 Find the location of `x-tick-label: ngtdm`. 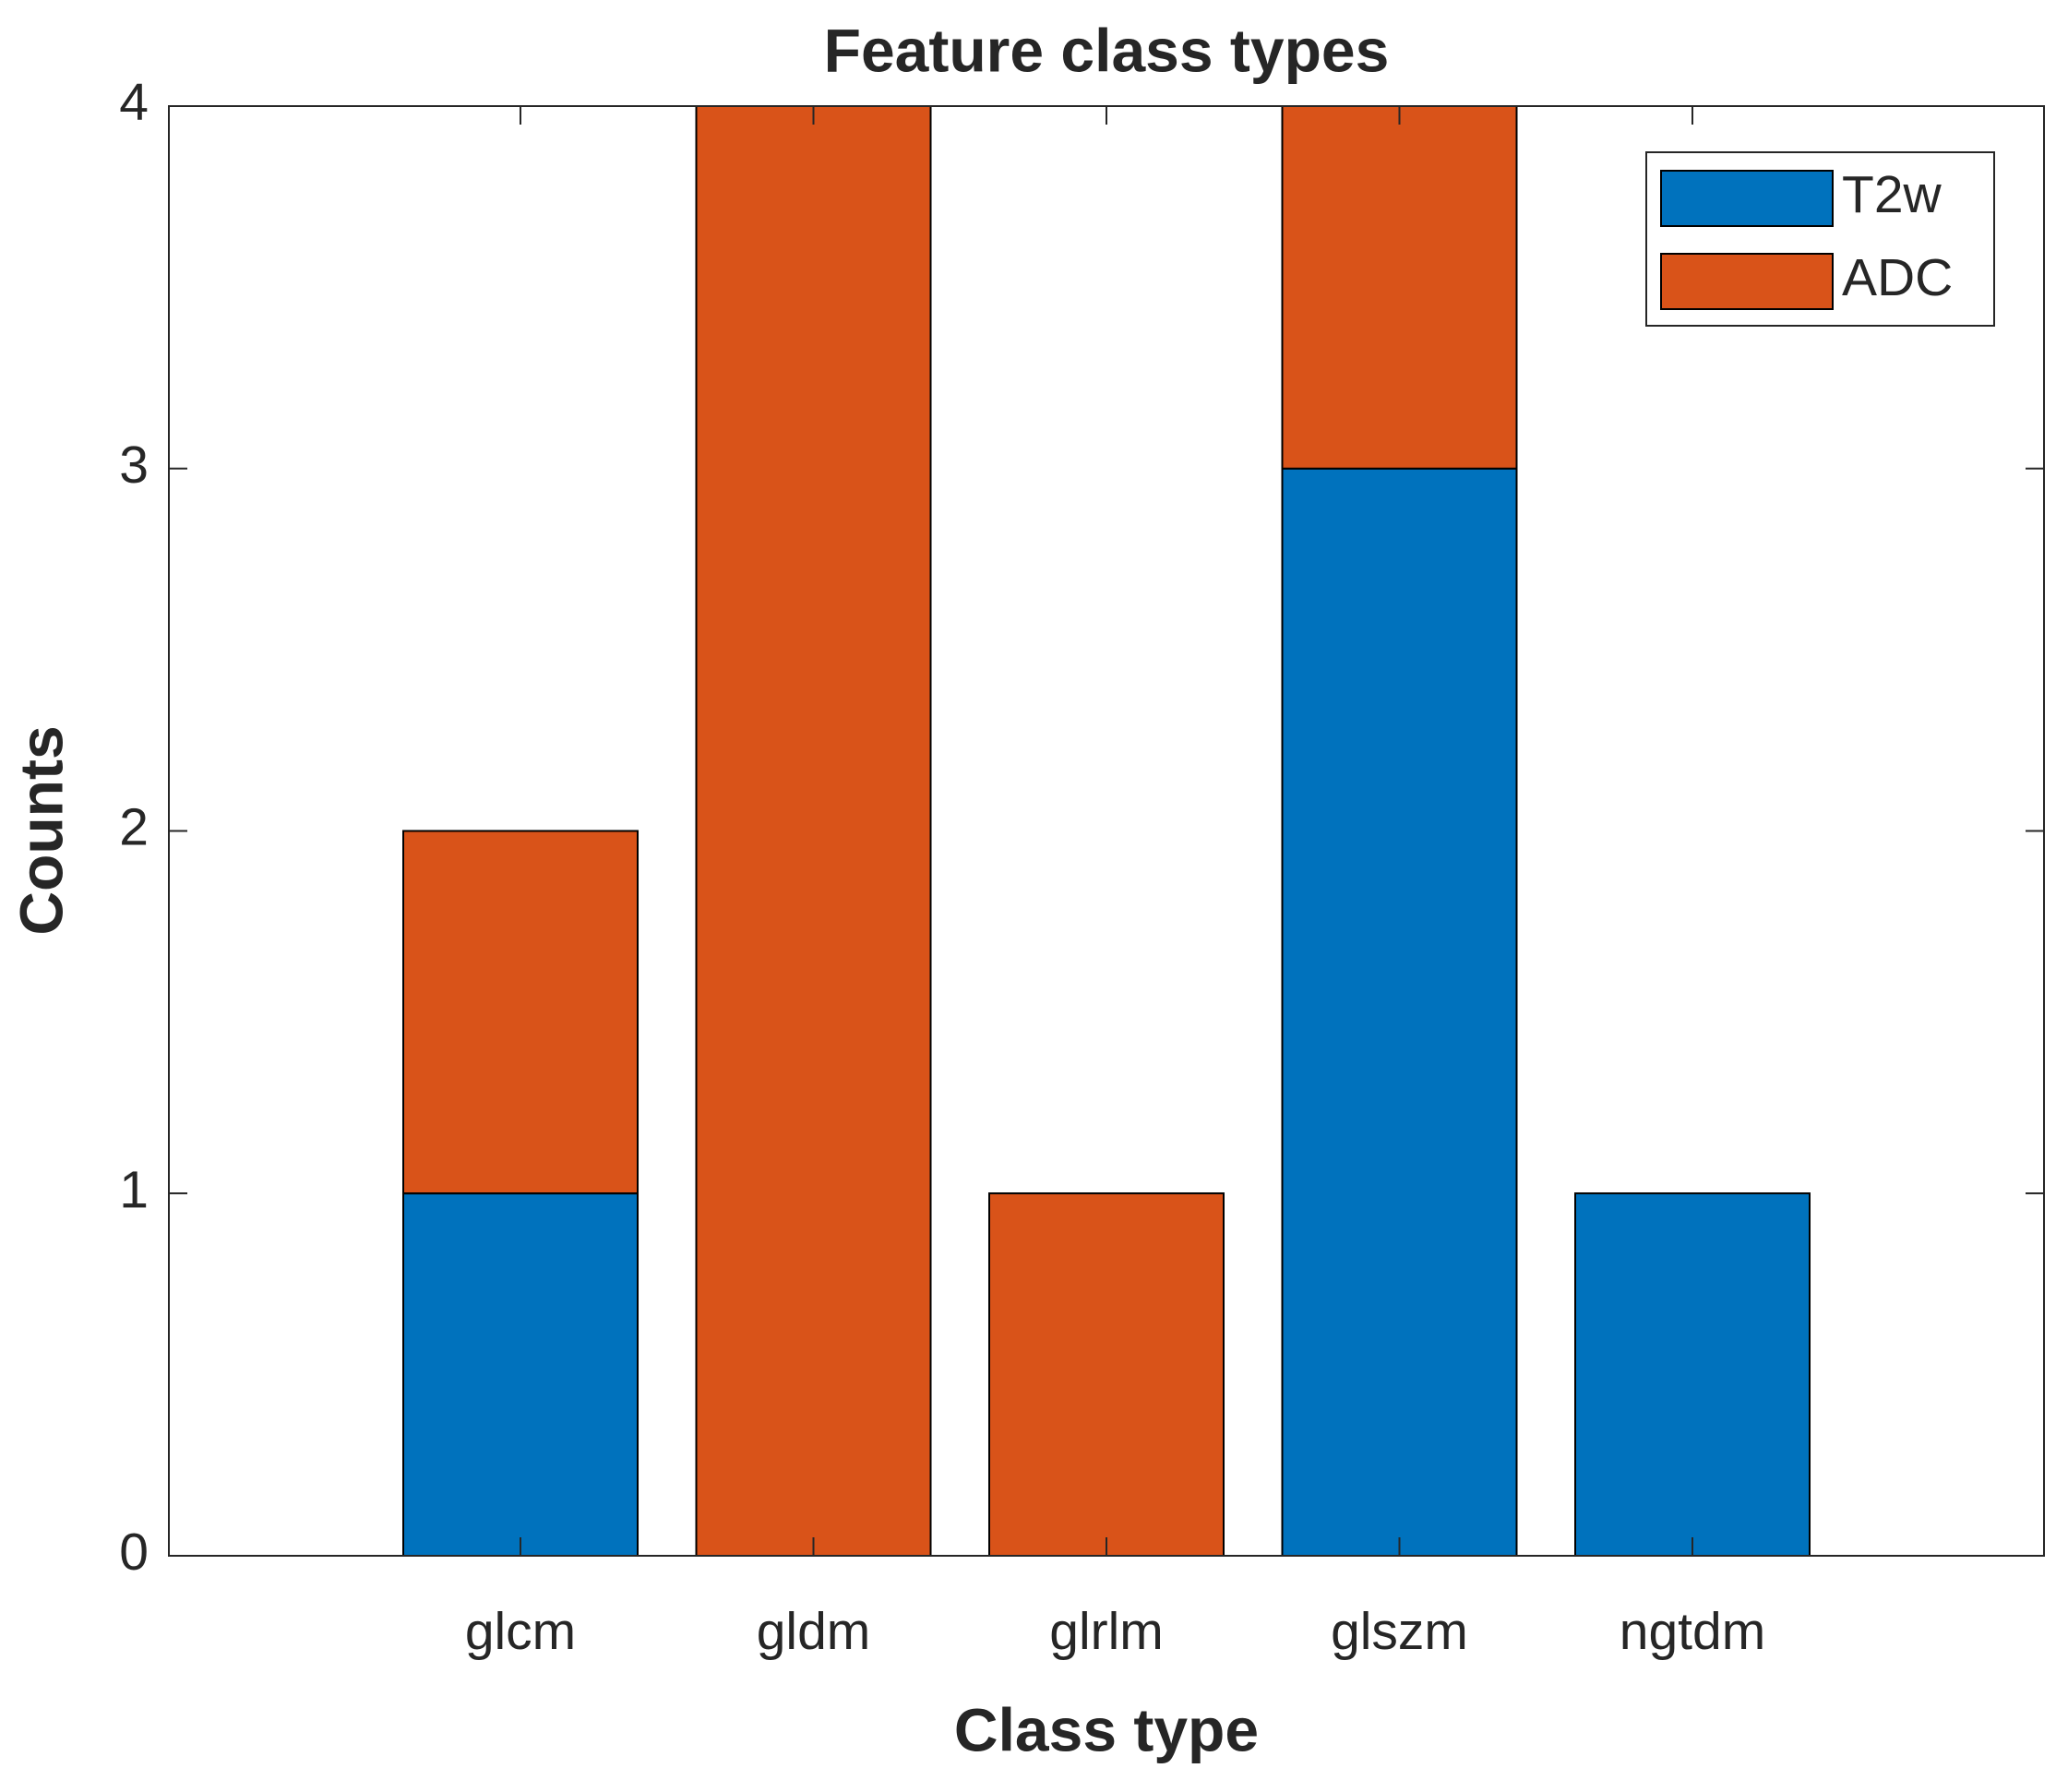

x-tick-label: ngtdm is located at coordinates (1693, 1632).